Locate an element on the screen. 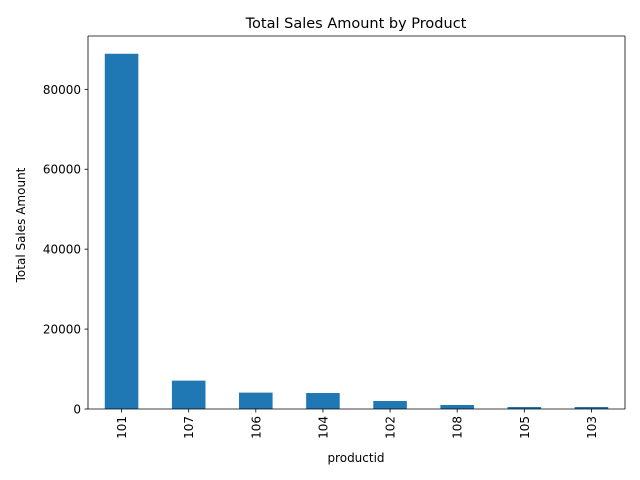 The image size is (640, 480). x-axis-label: productid is located at coordinates (355, 458).